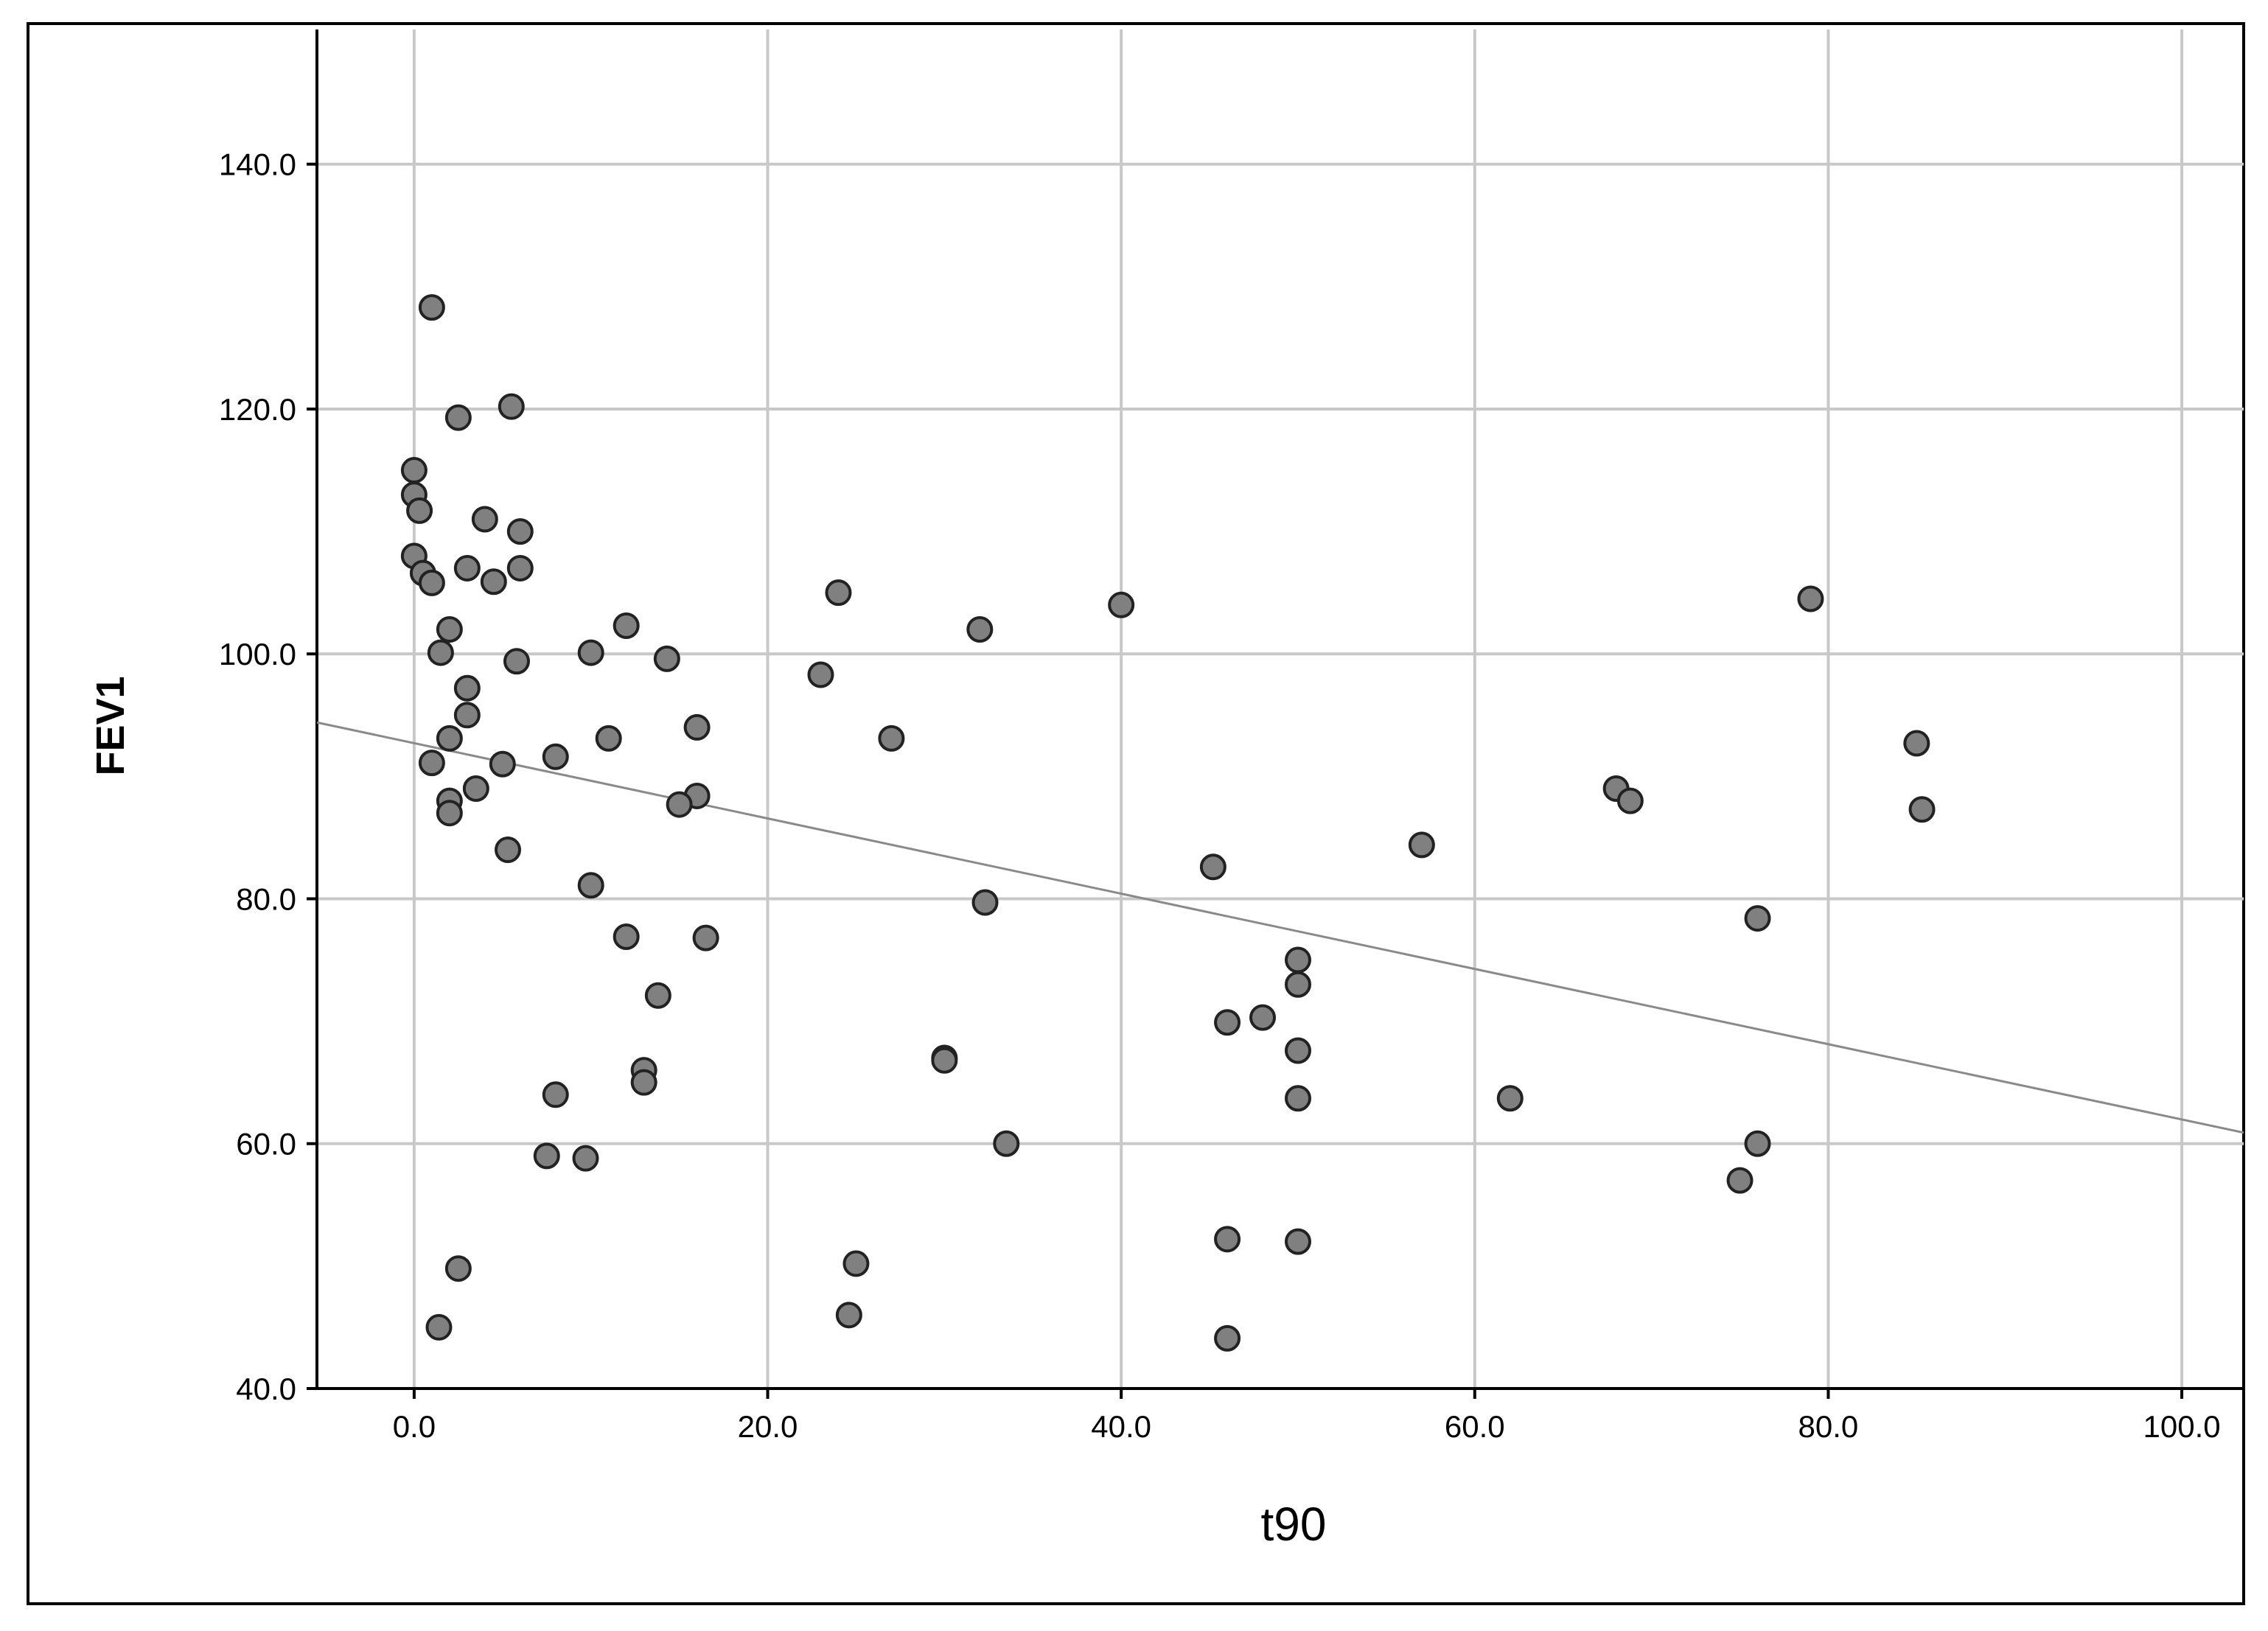  What do you see at coordinates (1828, 1426) in the screenshot?
I see `x-tick-label: 80.0` at bounding box center [1828, 1426].